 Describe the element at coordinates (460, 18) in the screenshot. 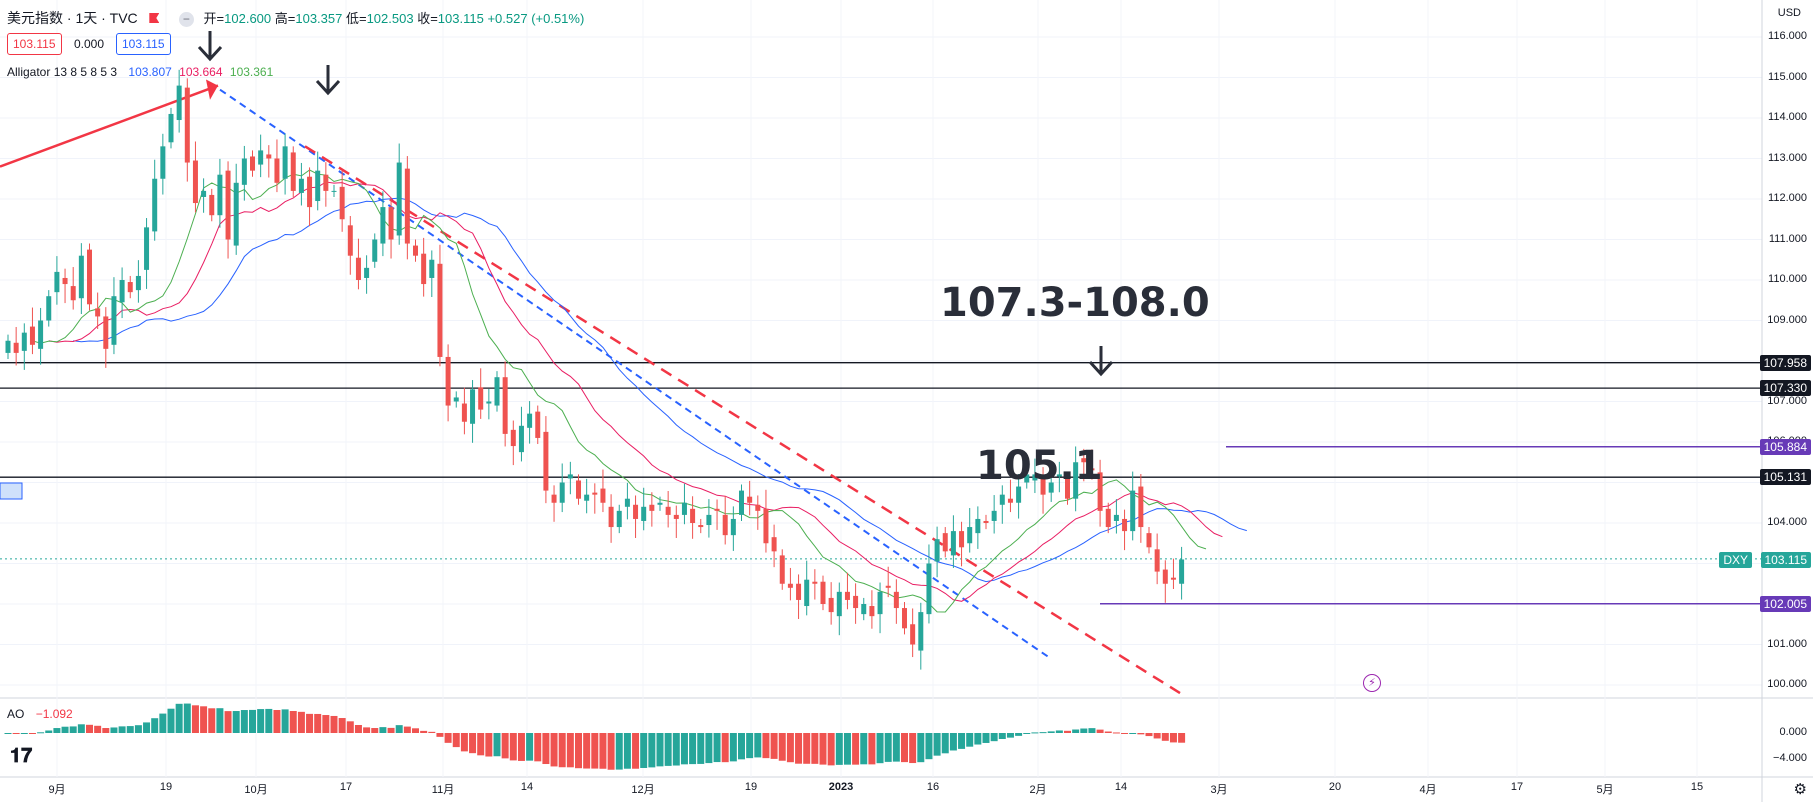

I see `close-value: 103.115` at that location.